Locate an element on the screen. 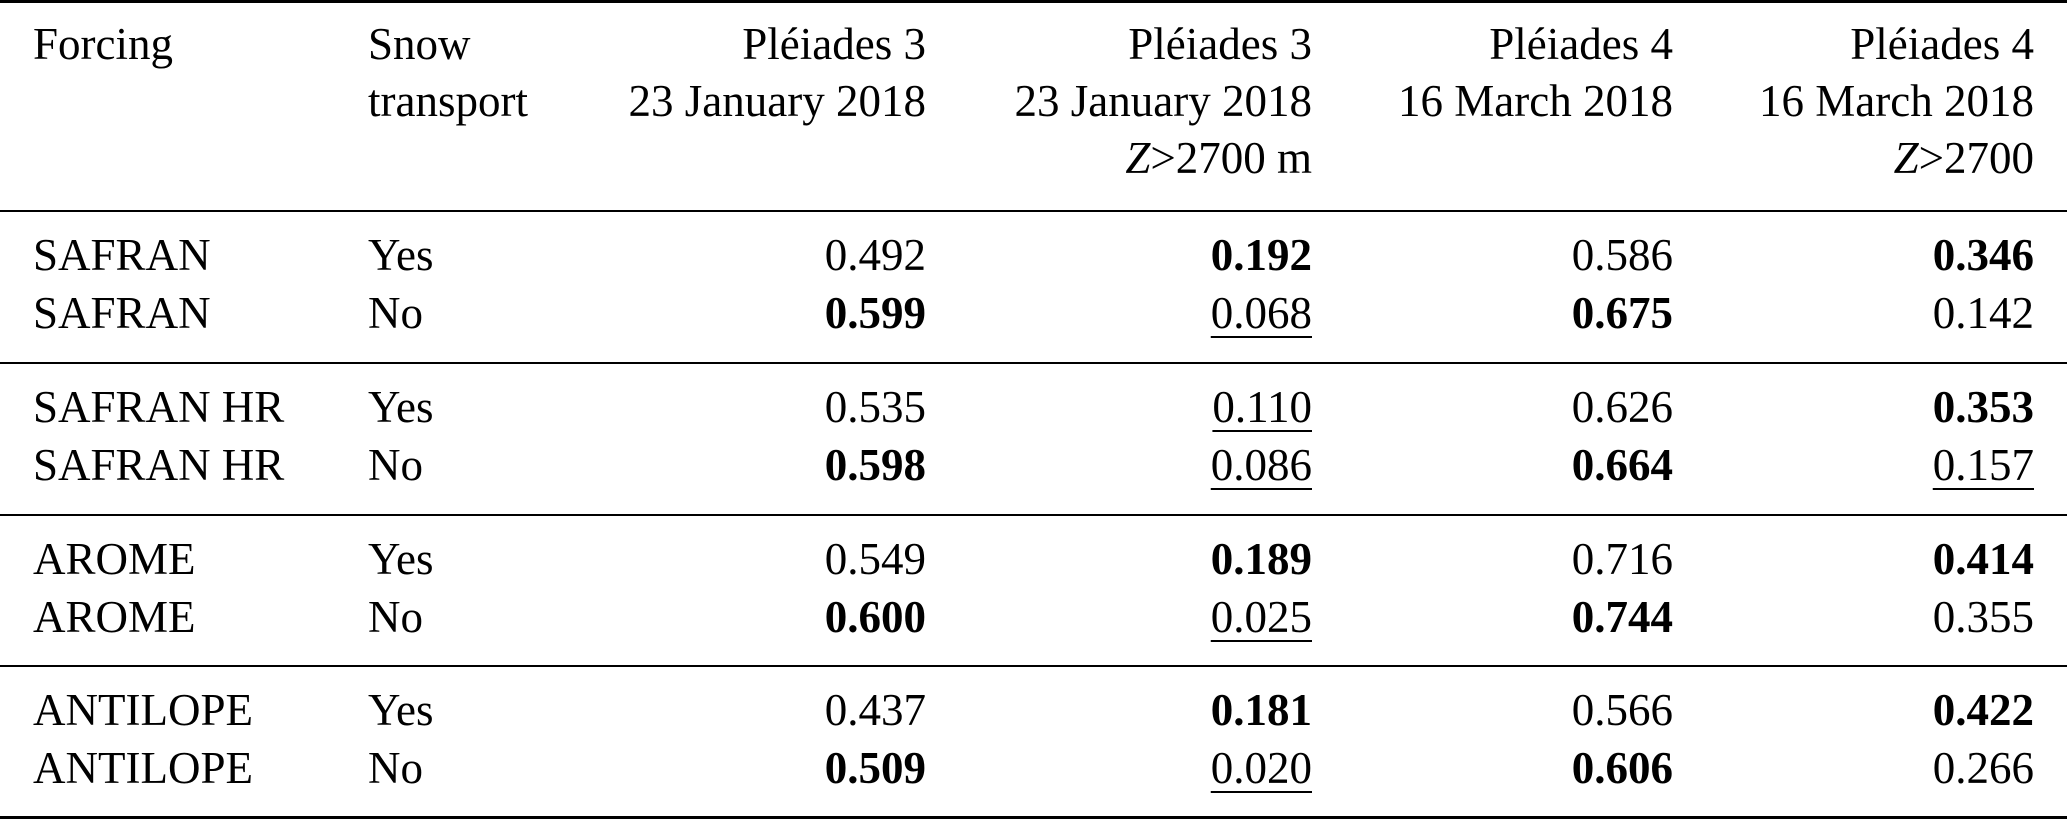 The image size is (2067, 820). score-cell-c3: 0.586 is located at coordinates (1622, 255).